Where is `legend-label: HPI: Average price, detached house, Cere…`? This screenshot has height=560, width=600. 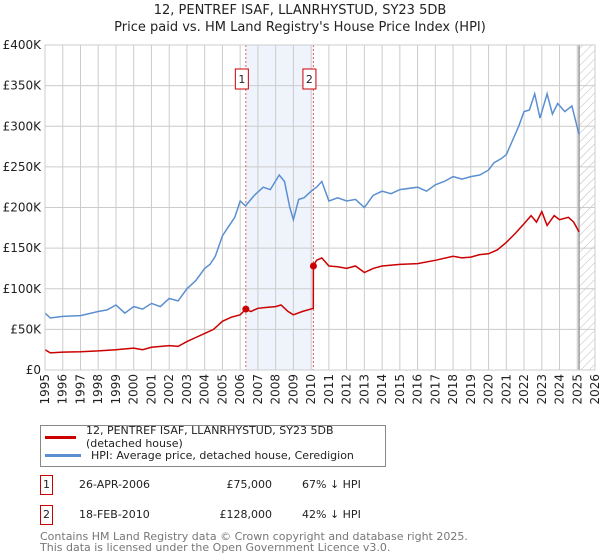
legend-label: HPI: Average price, detached house, Cere… is located at coordinates (222, 455).